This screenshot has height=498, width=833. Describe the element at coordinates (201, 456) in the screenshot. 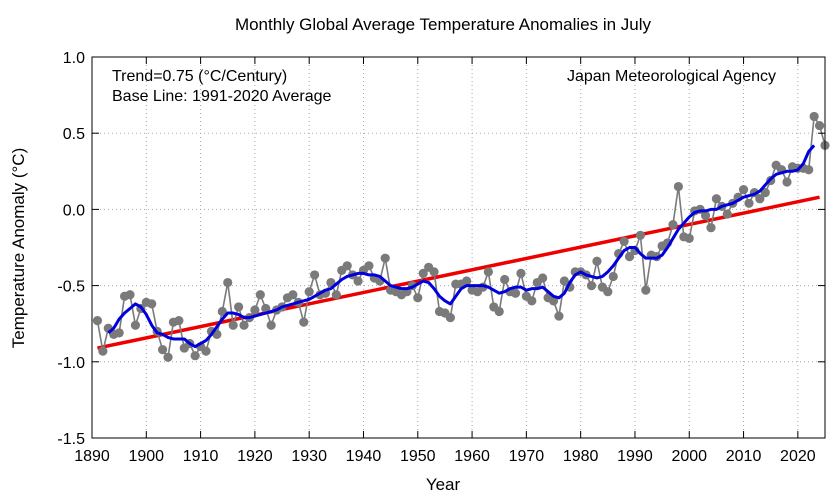

I see `x-tick-label: 1910` at that location.